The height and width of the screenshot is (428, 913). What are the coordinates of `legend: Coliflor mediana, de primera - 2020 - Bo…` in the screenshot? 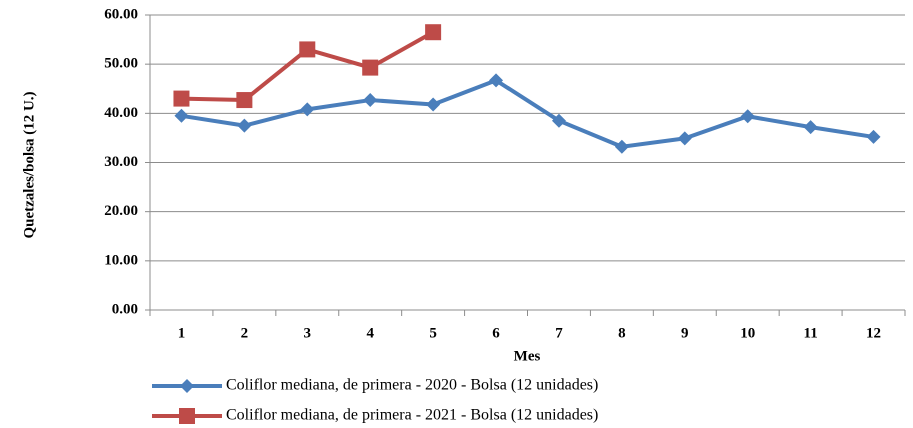 It's located at (375, 400).